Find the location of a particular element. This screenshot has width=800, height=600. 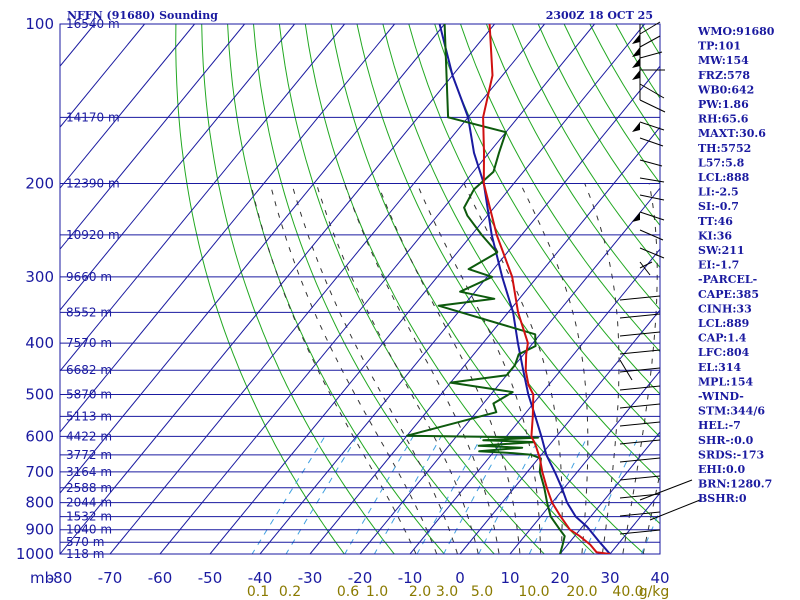

chart-title: NFFN (91680) Sounding is located at coordinates (142, 15).